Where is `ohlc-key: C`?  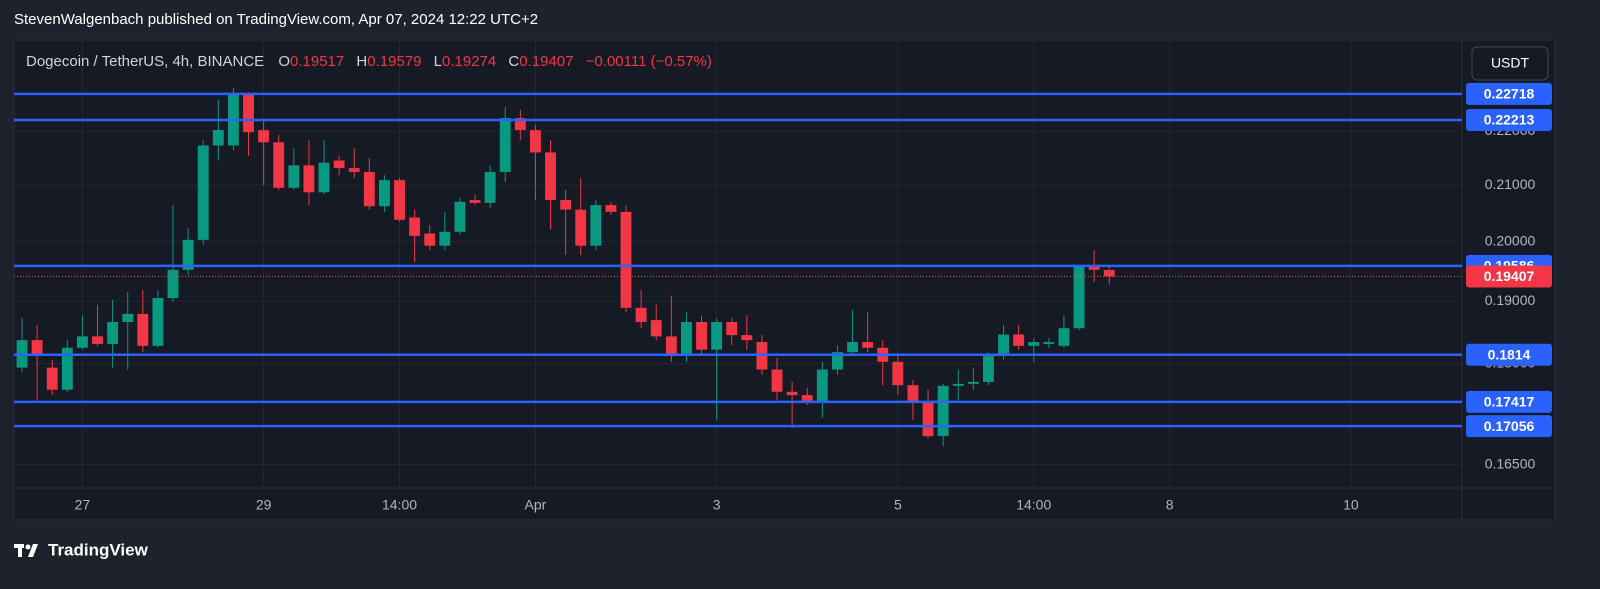 ohlc-key: C is located at coordinates (513, 61).